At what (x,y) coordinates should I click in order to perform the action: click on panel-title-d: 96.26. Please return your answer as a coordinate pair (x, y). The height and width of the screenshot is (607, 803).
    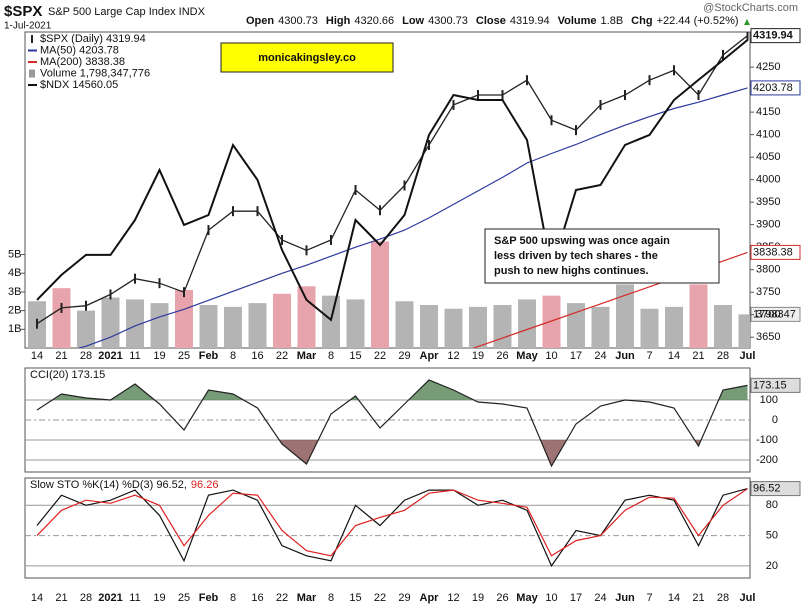
    Looking at the image, I should click on (205, 485).